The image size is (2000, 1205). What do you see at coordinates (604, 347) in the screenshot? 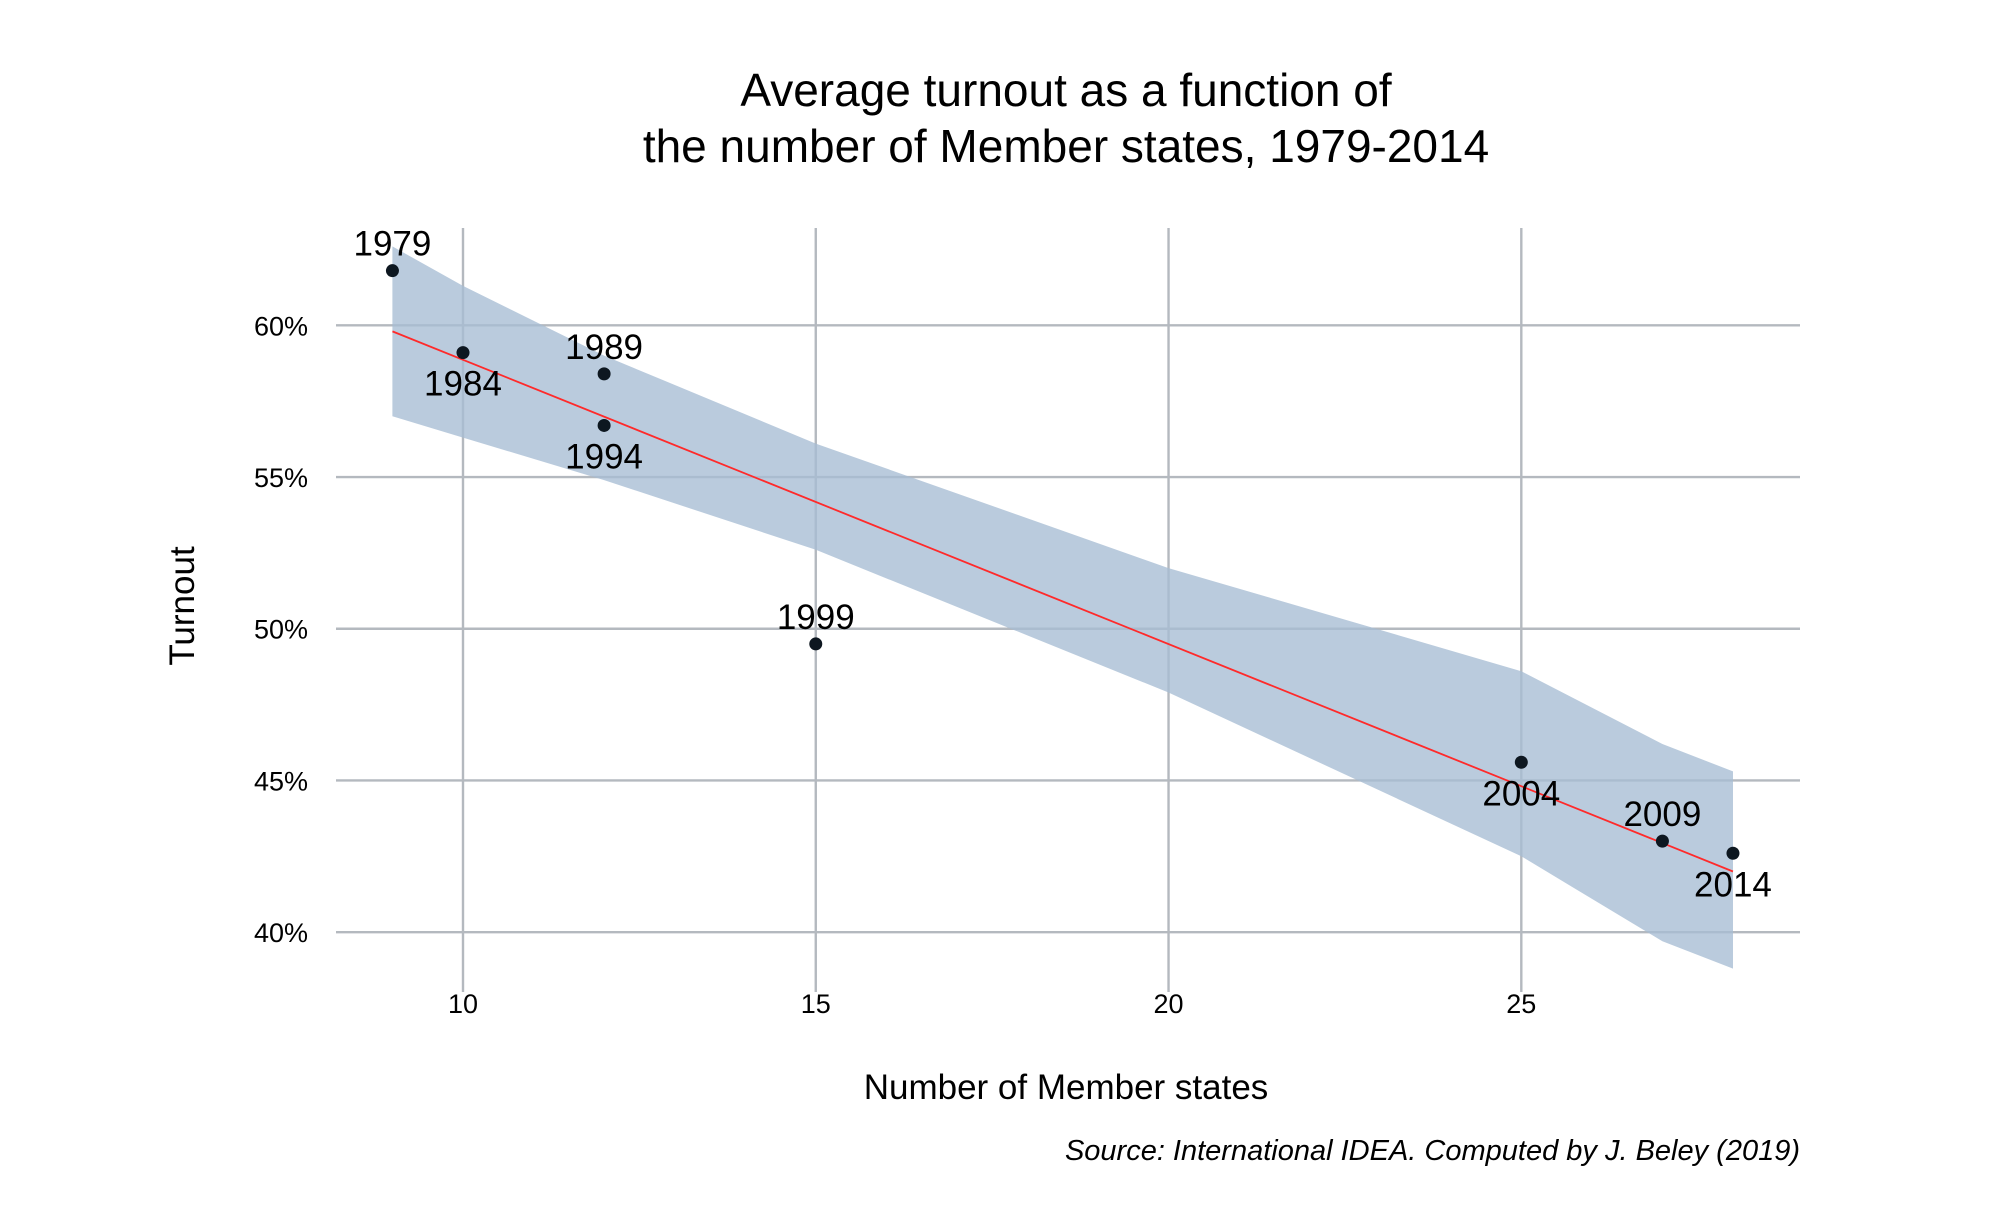
I see `point-label-1989: 1989` at bounding box center [604, 347].